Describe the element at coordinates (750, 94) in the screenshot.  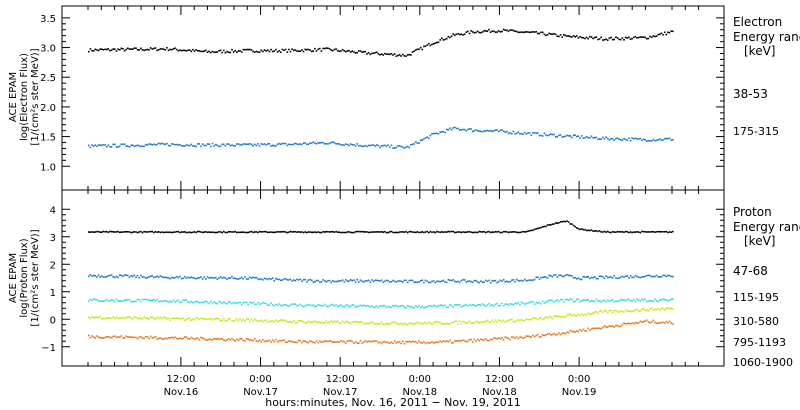
I see `electron-legend-entry-1: 38-53` at that location.